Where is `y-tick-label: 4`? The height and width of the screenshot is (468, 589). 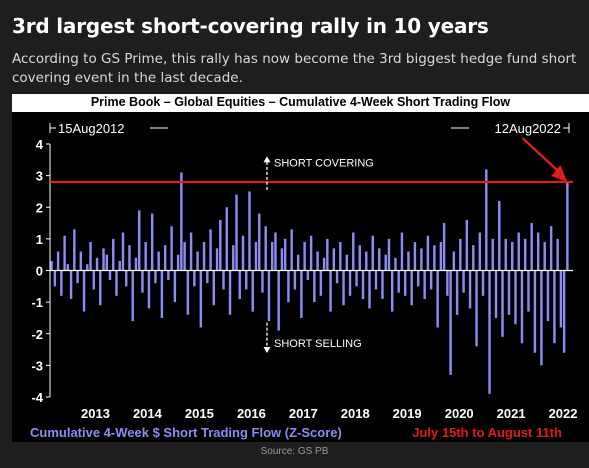
y-tick-label: 4 is located at coordinates (40, 144).